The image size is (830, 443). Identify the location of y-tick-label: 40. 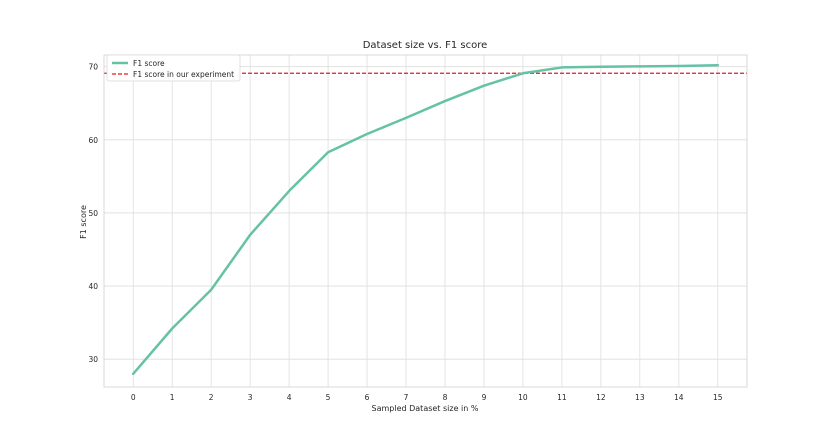
(93, 286).